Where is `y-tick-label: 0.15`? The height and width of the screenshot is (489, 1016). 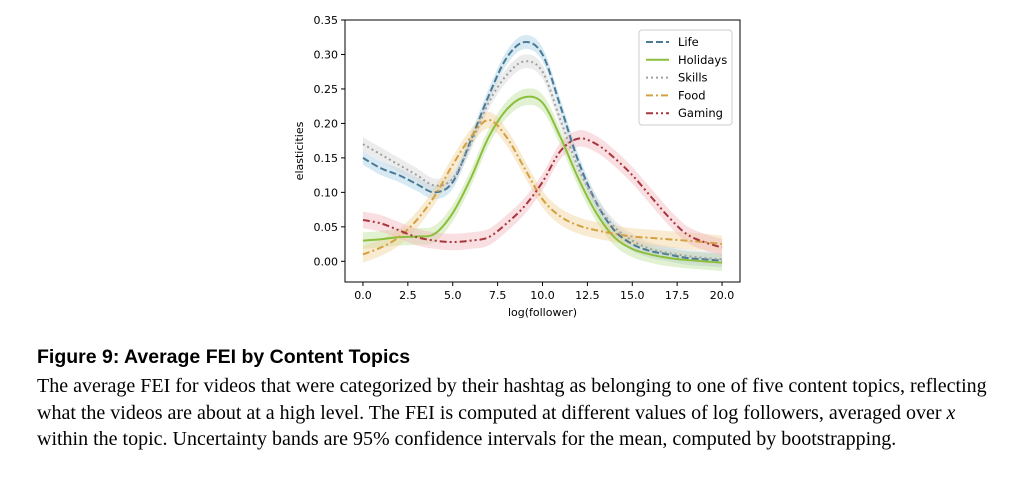
y-tick-label: 0.15 is located at coordinates (326, 158).